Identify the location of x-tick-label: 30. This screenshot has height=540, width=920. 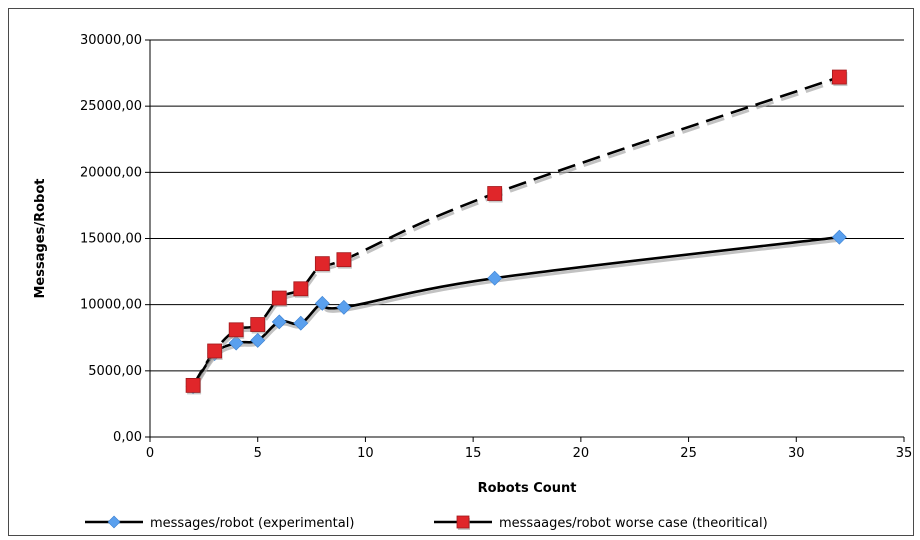
(796, 453).